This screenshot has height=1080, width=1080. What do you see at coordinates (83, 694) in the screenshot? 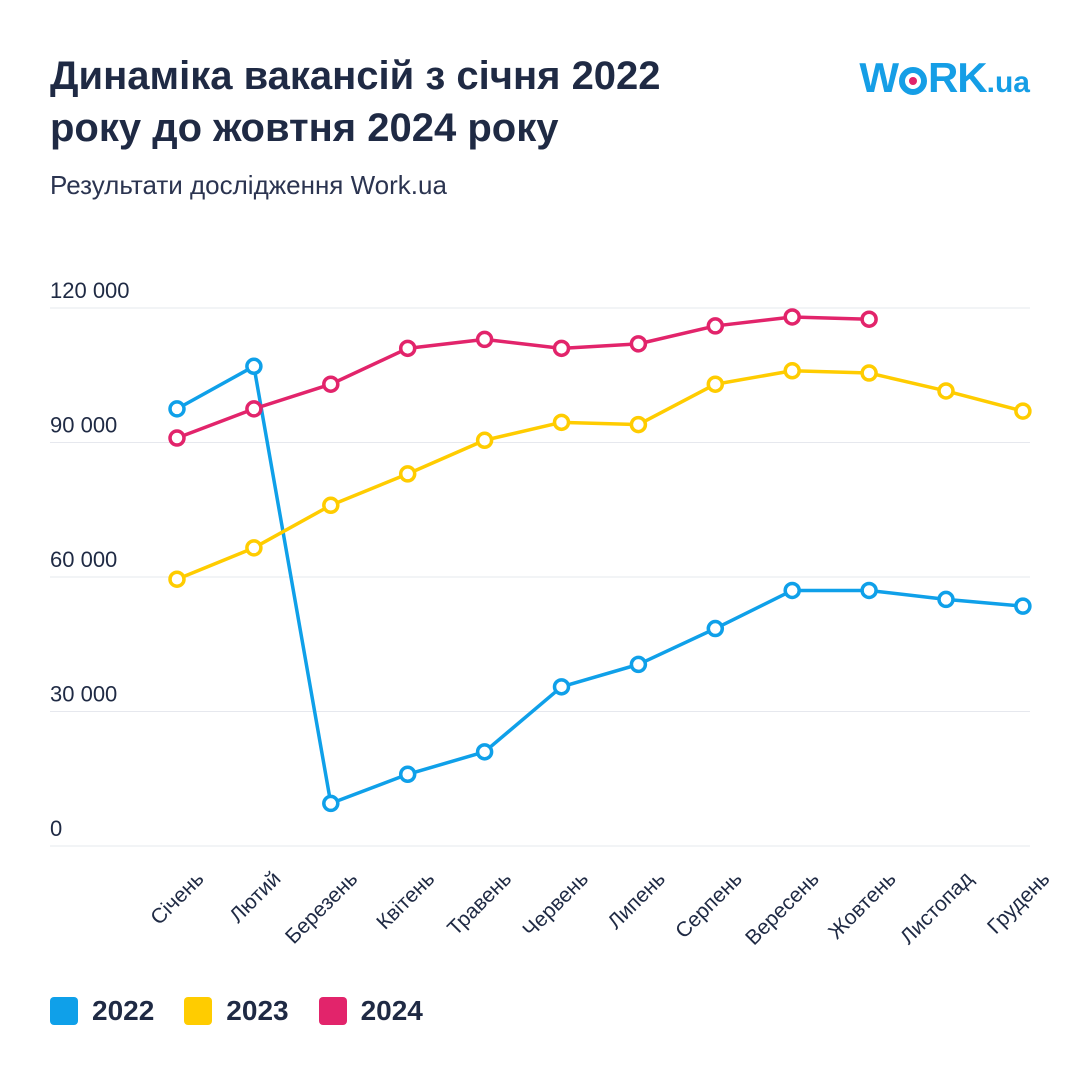
I see `y-tick-label: 30 000` at bounding box center [83, 694].